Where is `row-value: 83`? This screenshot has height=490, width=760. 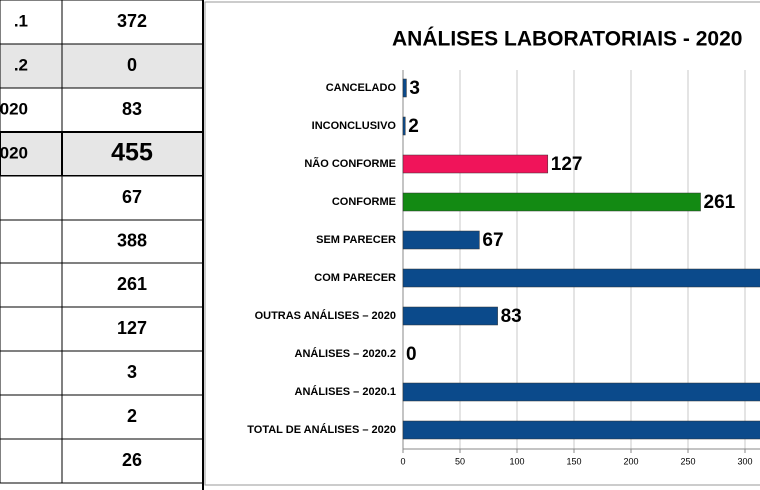
row-value: 83 is located at coordinates (132, 109).